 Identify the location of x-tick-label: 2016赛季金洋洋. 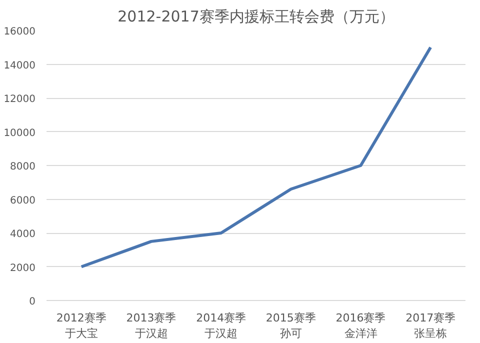
(361, 326).